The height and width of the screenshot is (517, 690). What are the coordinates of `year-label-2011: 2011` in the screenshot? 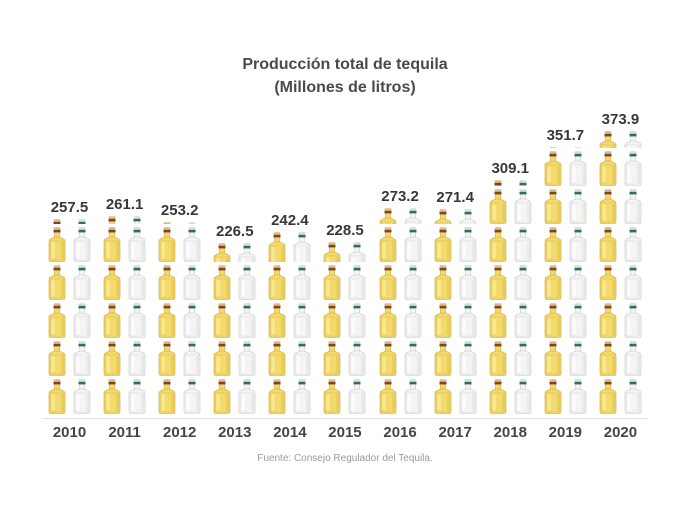 It's located at (124, 432).